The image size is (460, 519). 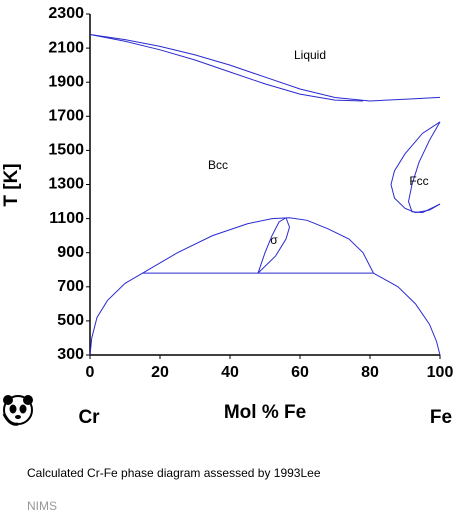 What do you see at coordinates (89, 417) in the screenshot?
I see `x-end-label: Cr` at bounding box center [89, 417].